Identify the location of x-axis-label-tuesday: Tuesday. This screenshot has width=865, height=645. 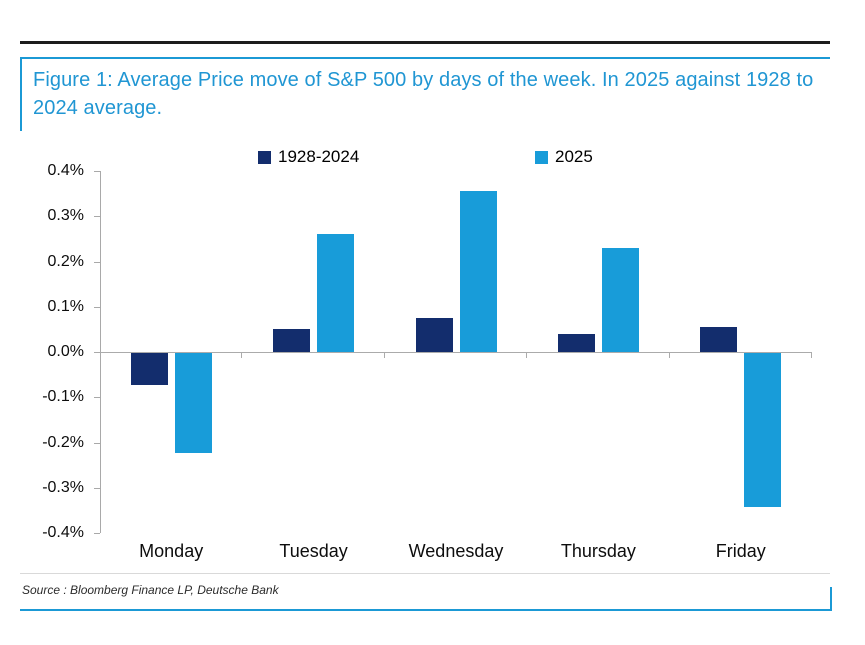
(313, 551).